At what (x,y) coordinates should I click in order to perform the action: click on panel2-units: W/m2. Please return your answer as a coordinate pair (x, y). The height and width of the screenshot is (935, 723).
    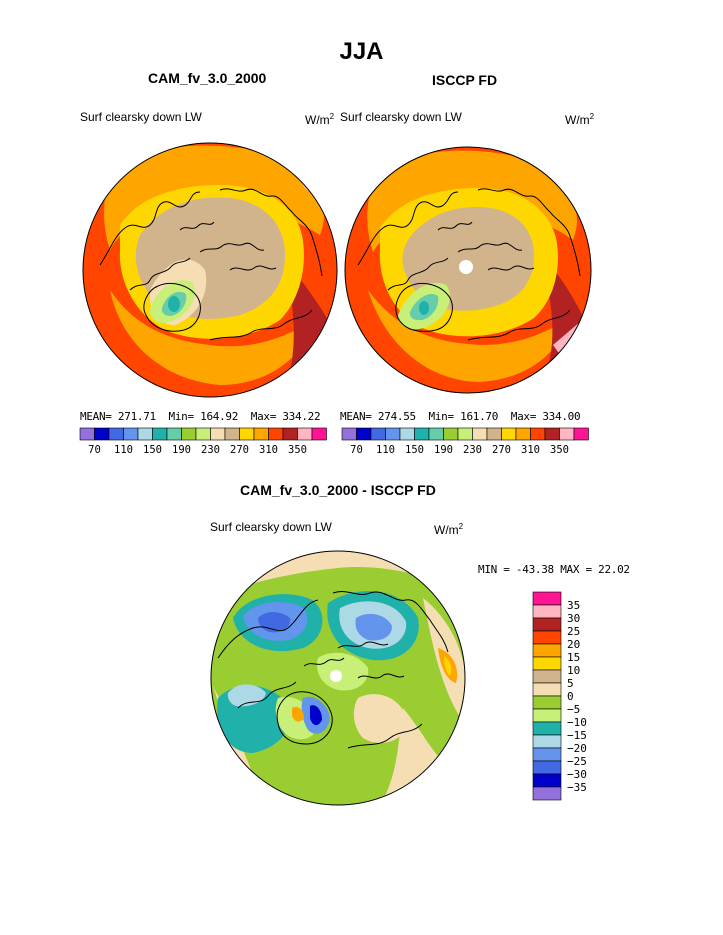
    Looking at the image, I should click on (580, 119).